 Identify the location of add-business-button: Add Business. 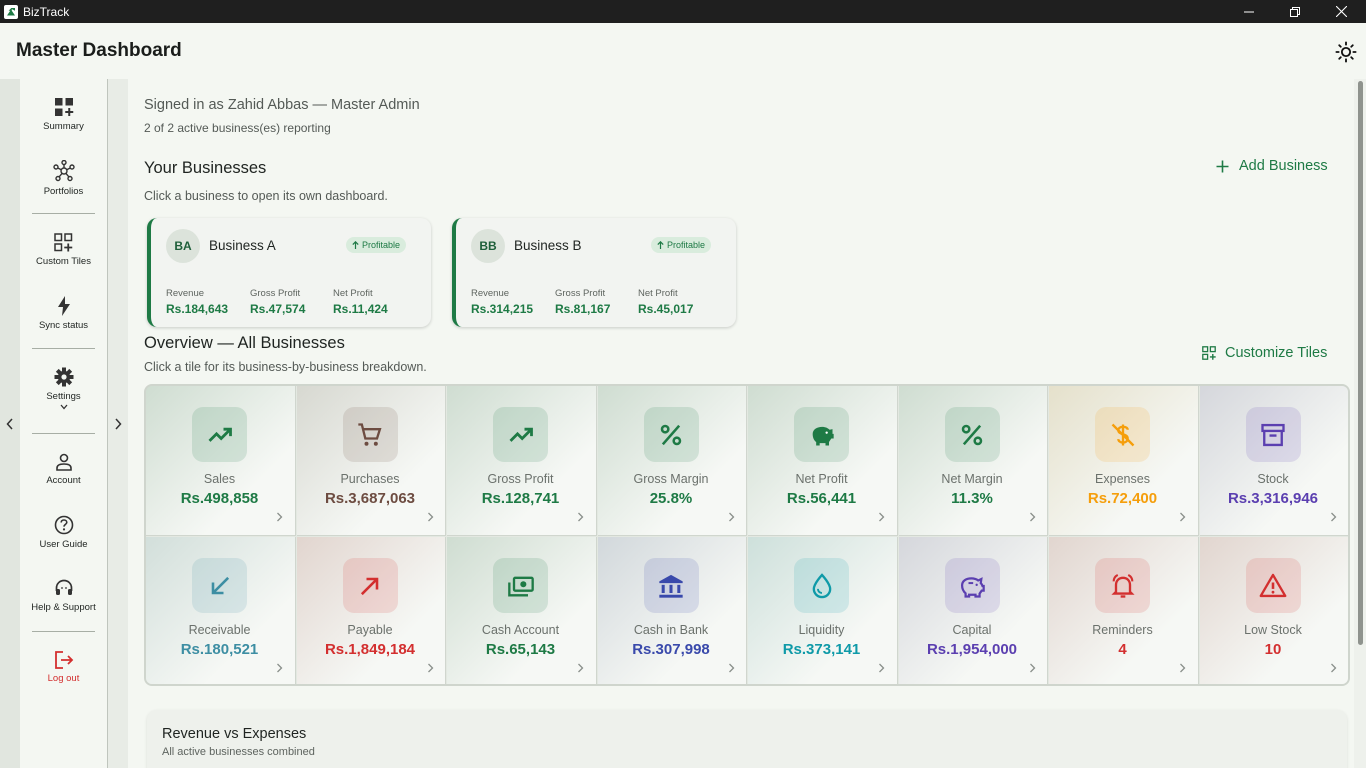
(1272, 166).